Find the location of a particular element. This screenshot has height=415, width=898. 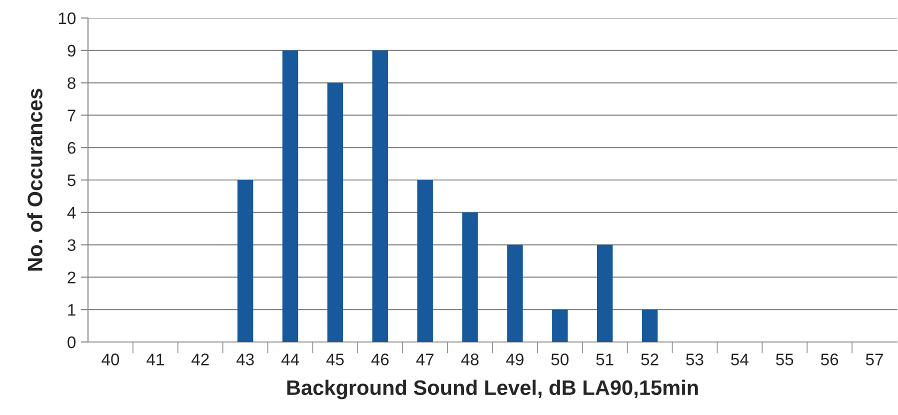

x-axis-title: Background Sound Level, dB LA90,15min is located at coordinates (492, 390).